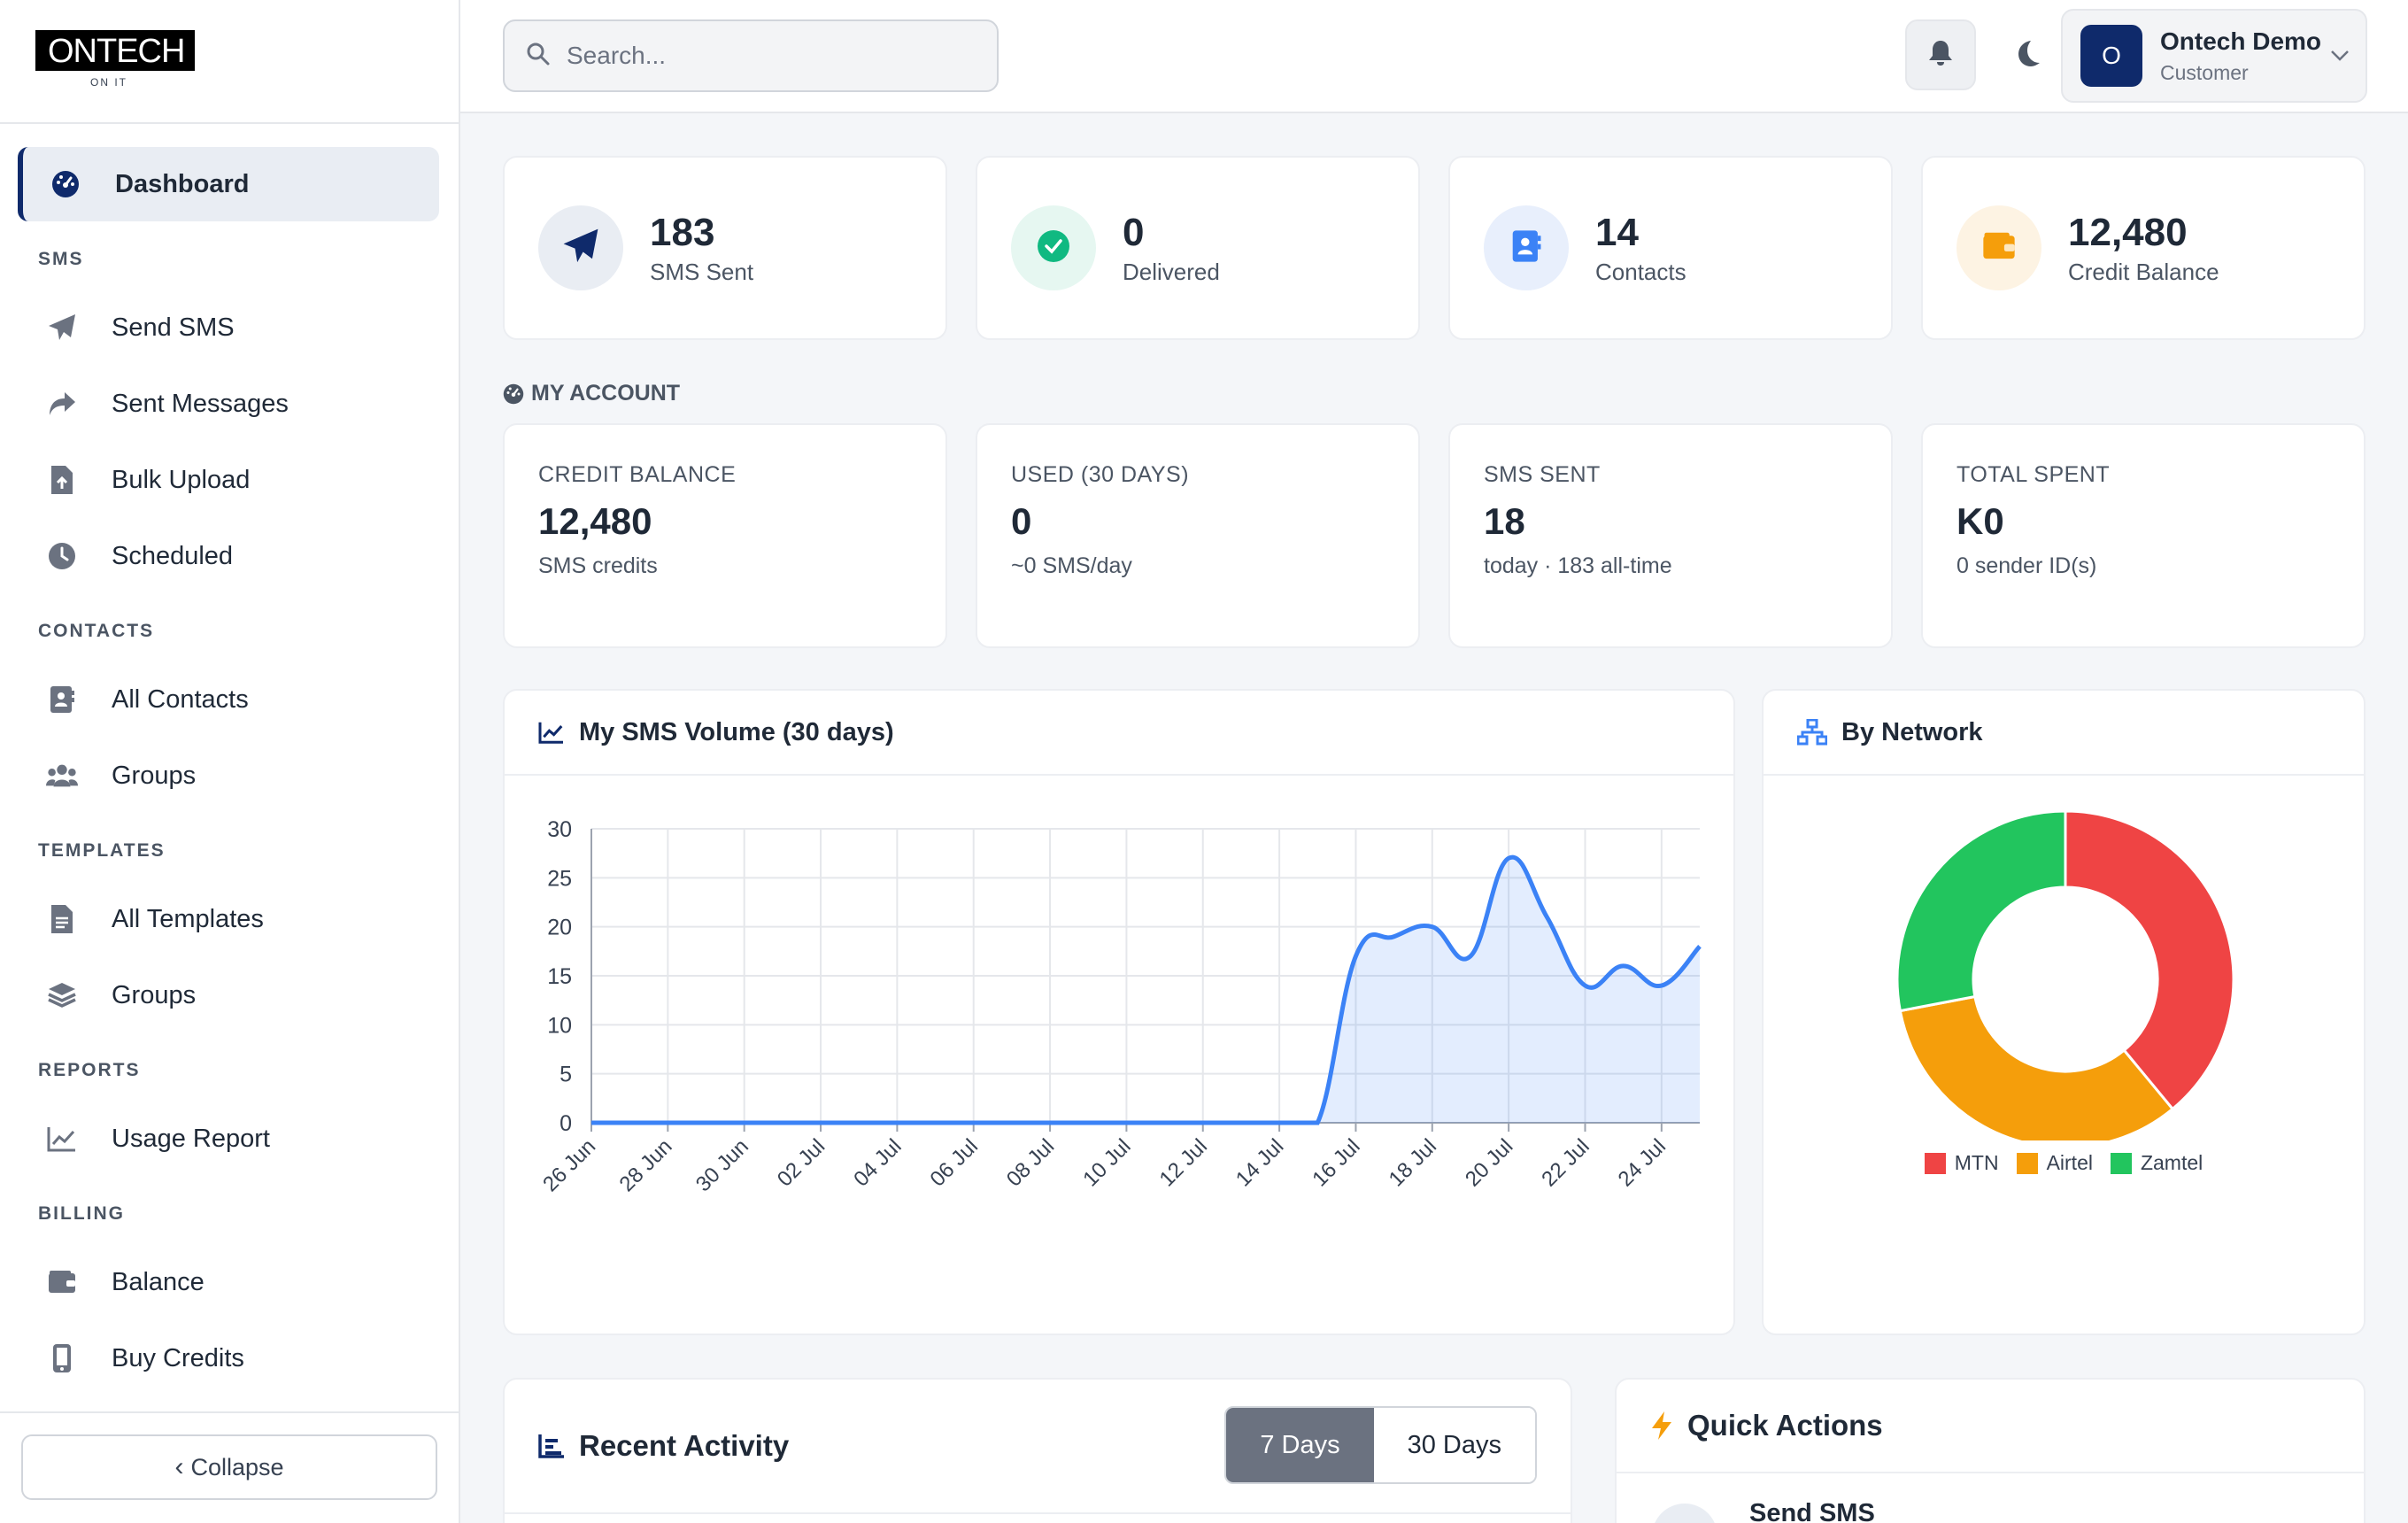  Describe the element at coordinates (1198, 248) in the screenshot. I see `stat-card-delivered: 0 Delivered` at that location.